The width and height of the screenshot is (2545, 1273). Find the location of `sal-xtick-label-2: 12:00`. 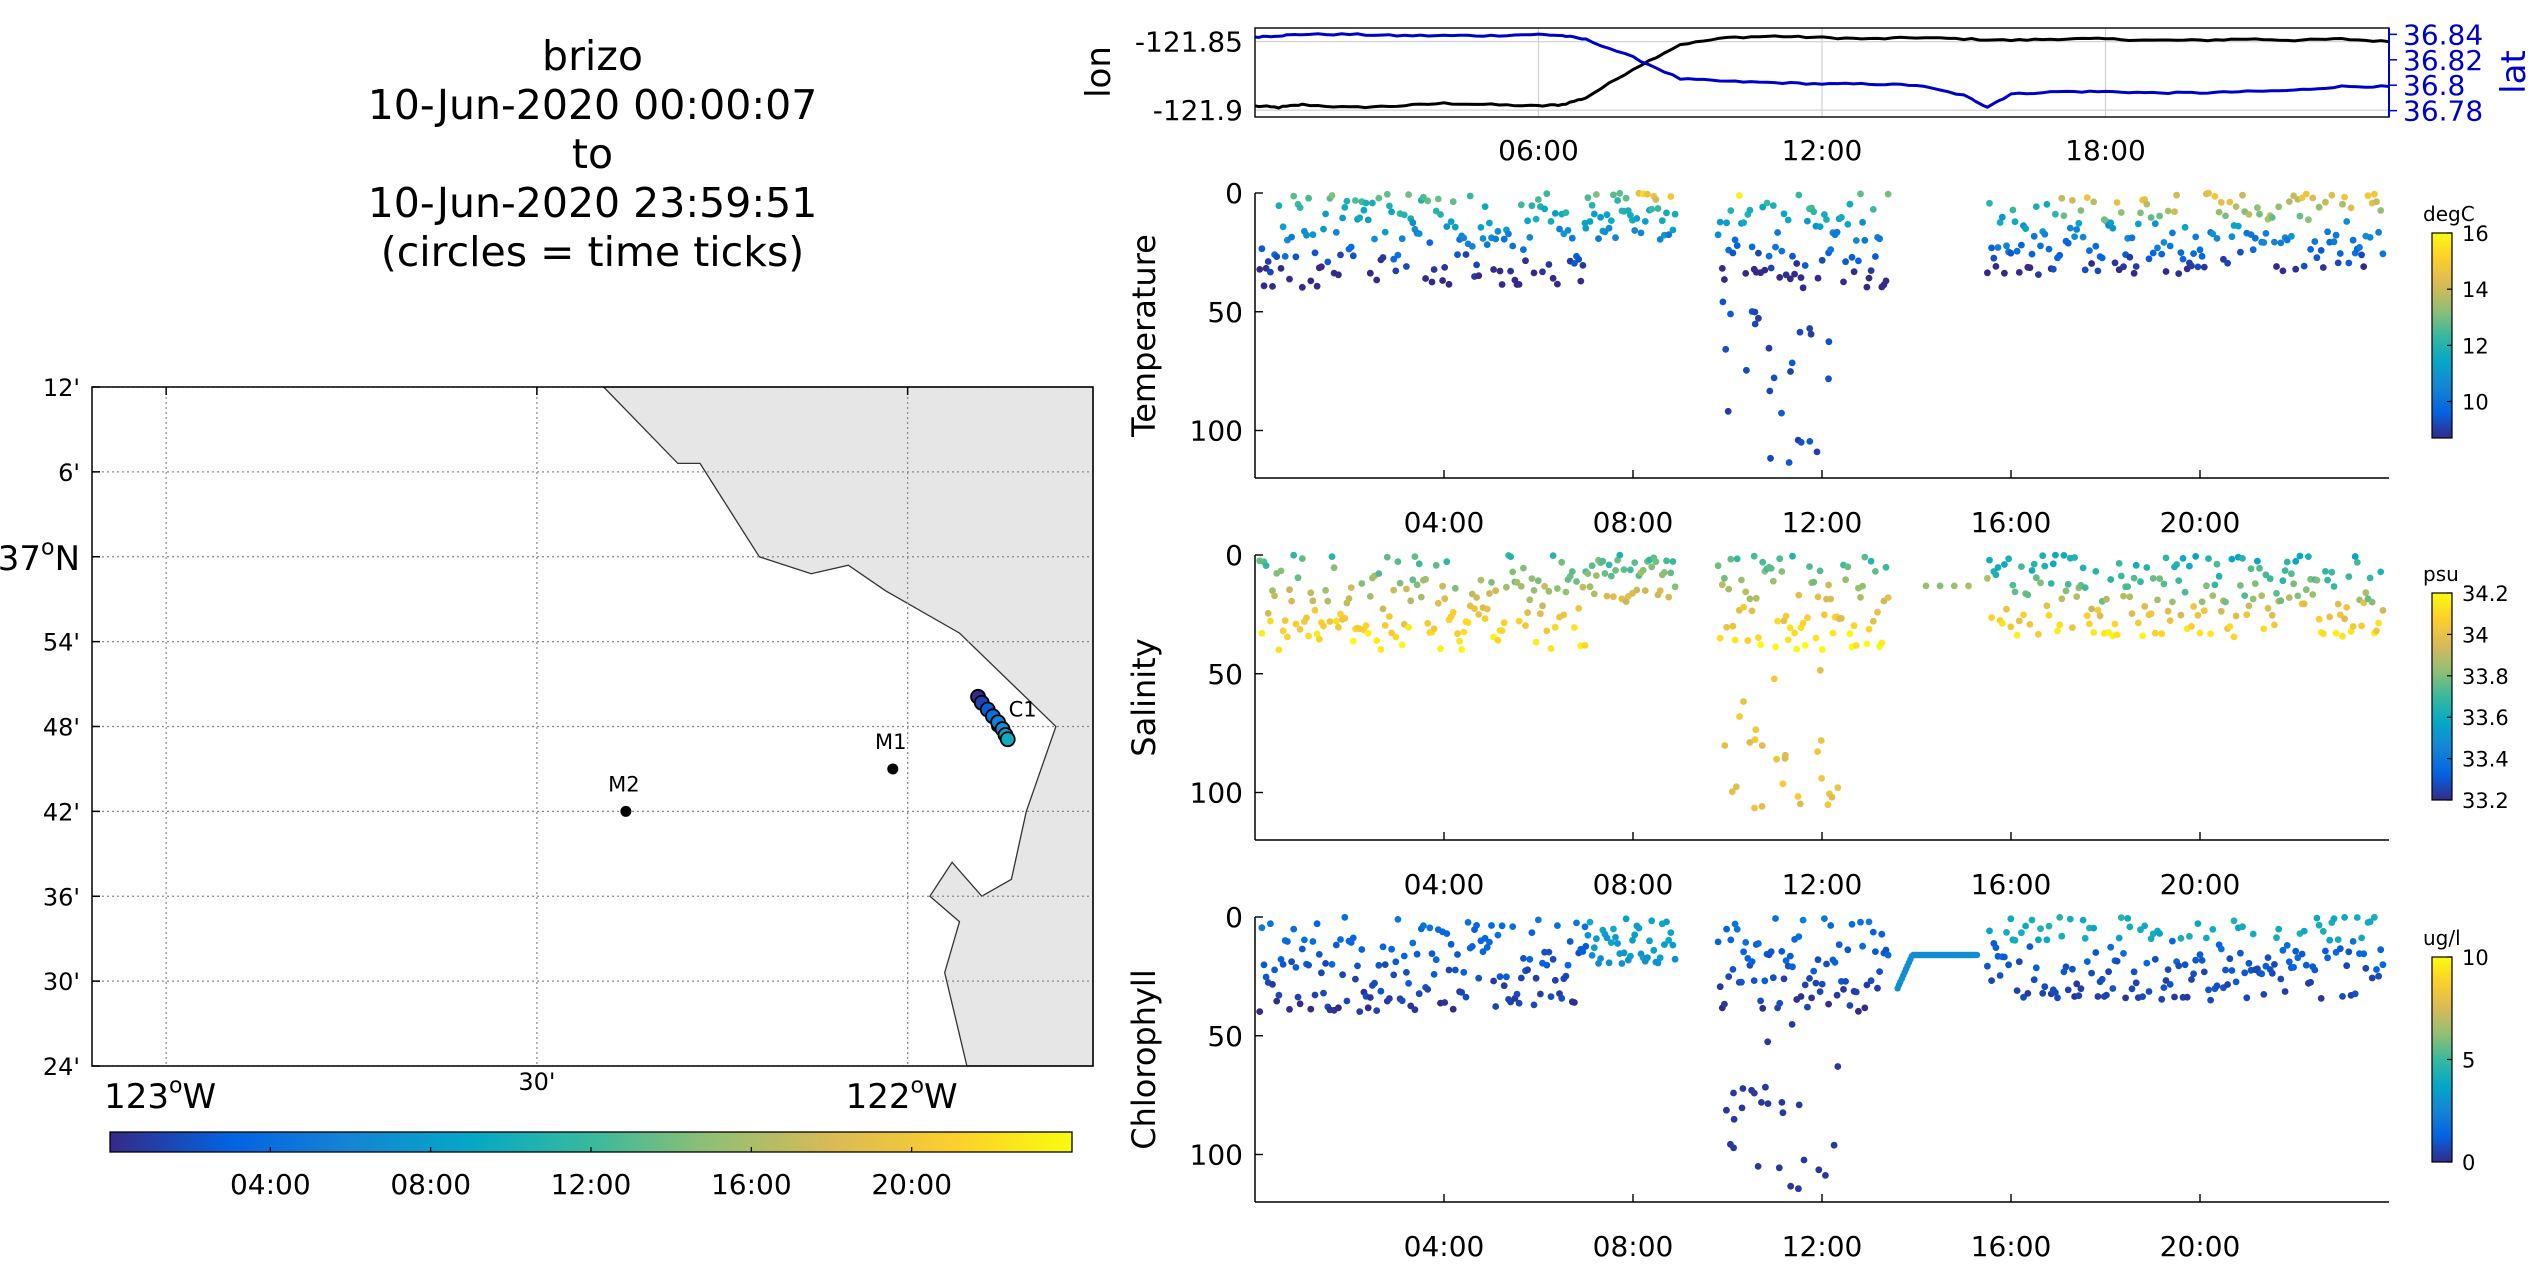

sal-xtick-label-2: 12:00 is located at coordinates (1822, 884).